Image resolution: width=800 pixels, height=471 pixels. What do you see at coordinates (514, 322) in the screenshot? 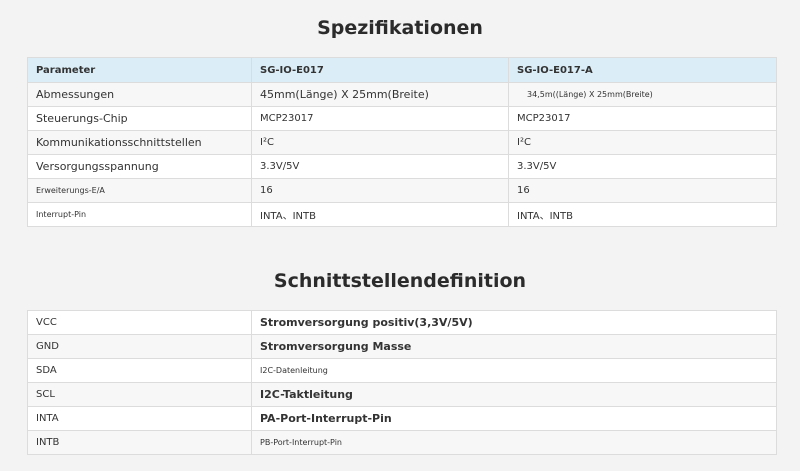
I see `cell: Stromversorgung positiv(3,3V/5V)` at bounding box center [514, 322].